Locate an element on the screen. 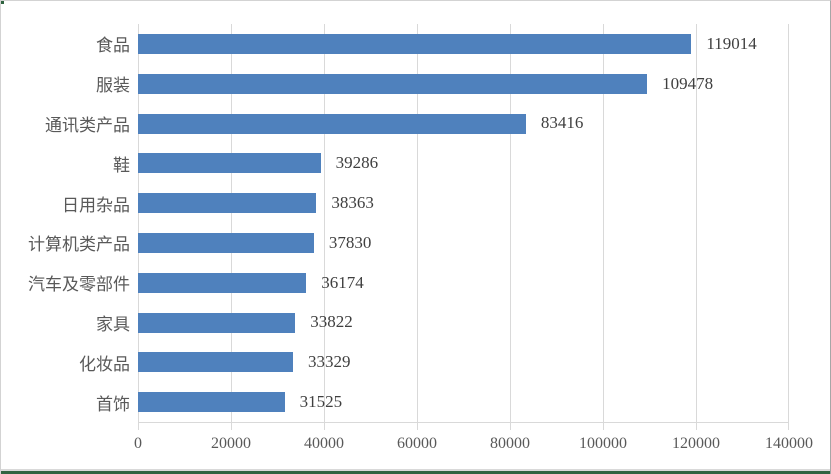 The image size is (831, 474). category-label: 服装 is located at coordinates (113, 86).